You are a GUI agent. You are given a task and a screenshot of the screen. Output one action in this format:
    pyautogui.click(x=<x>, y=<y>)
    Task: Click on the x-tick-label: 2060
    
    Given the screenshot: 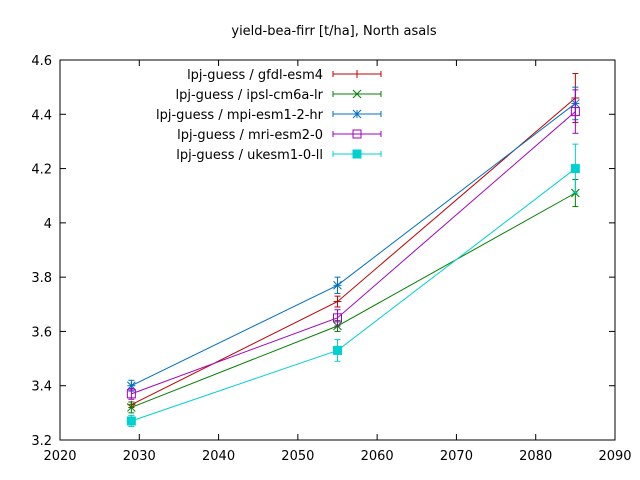 What is the action you would take?
    pyautogui.click(x=377, y=456)
    